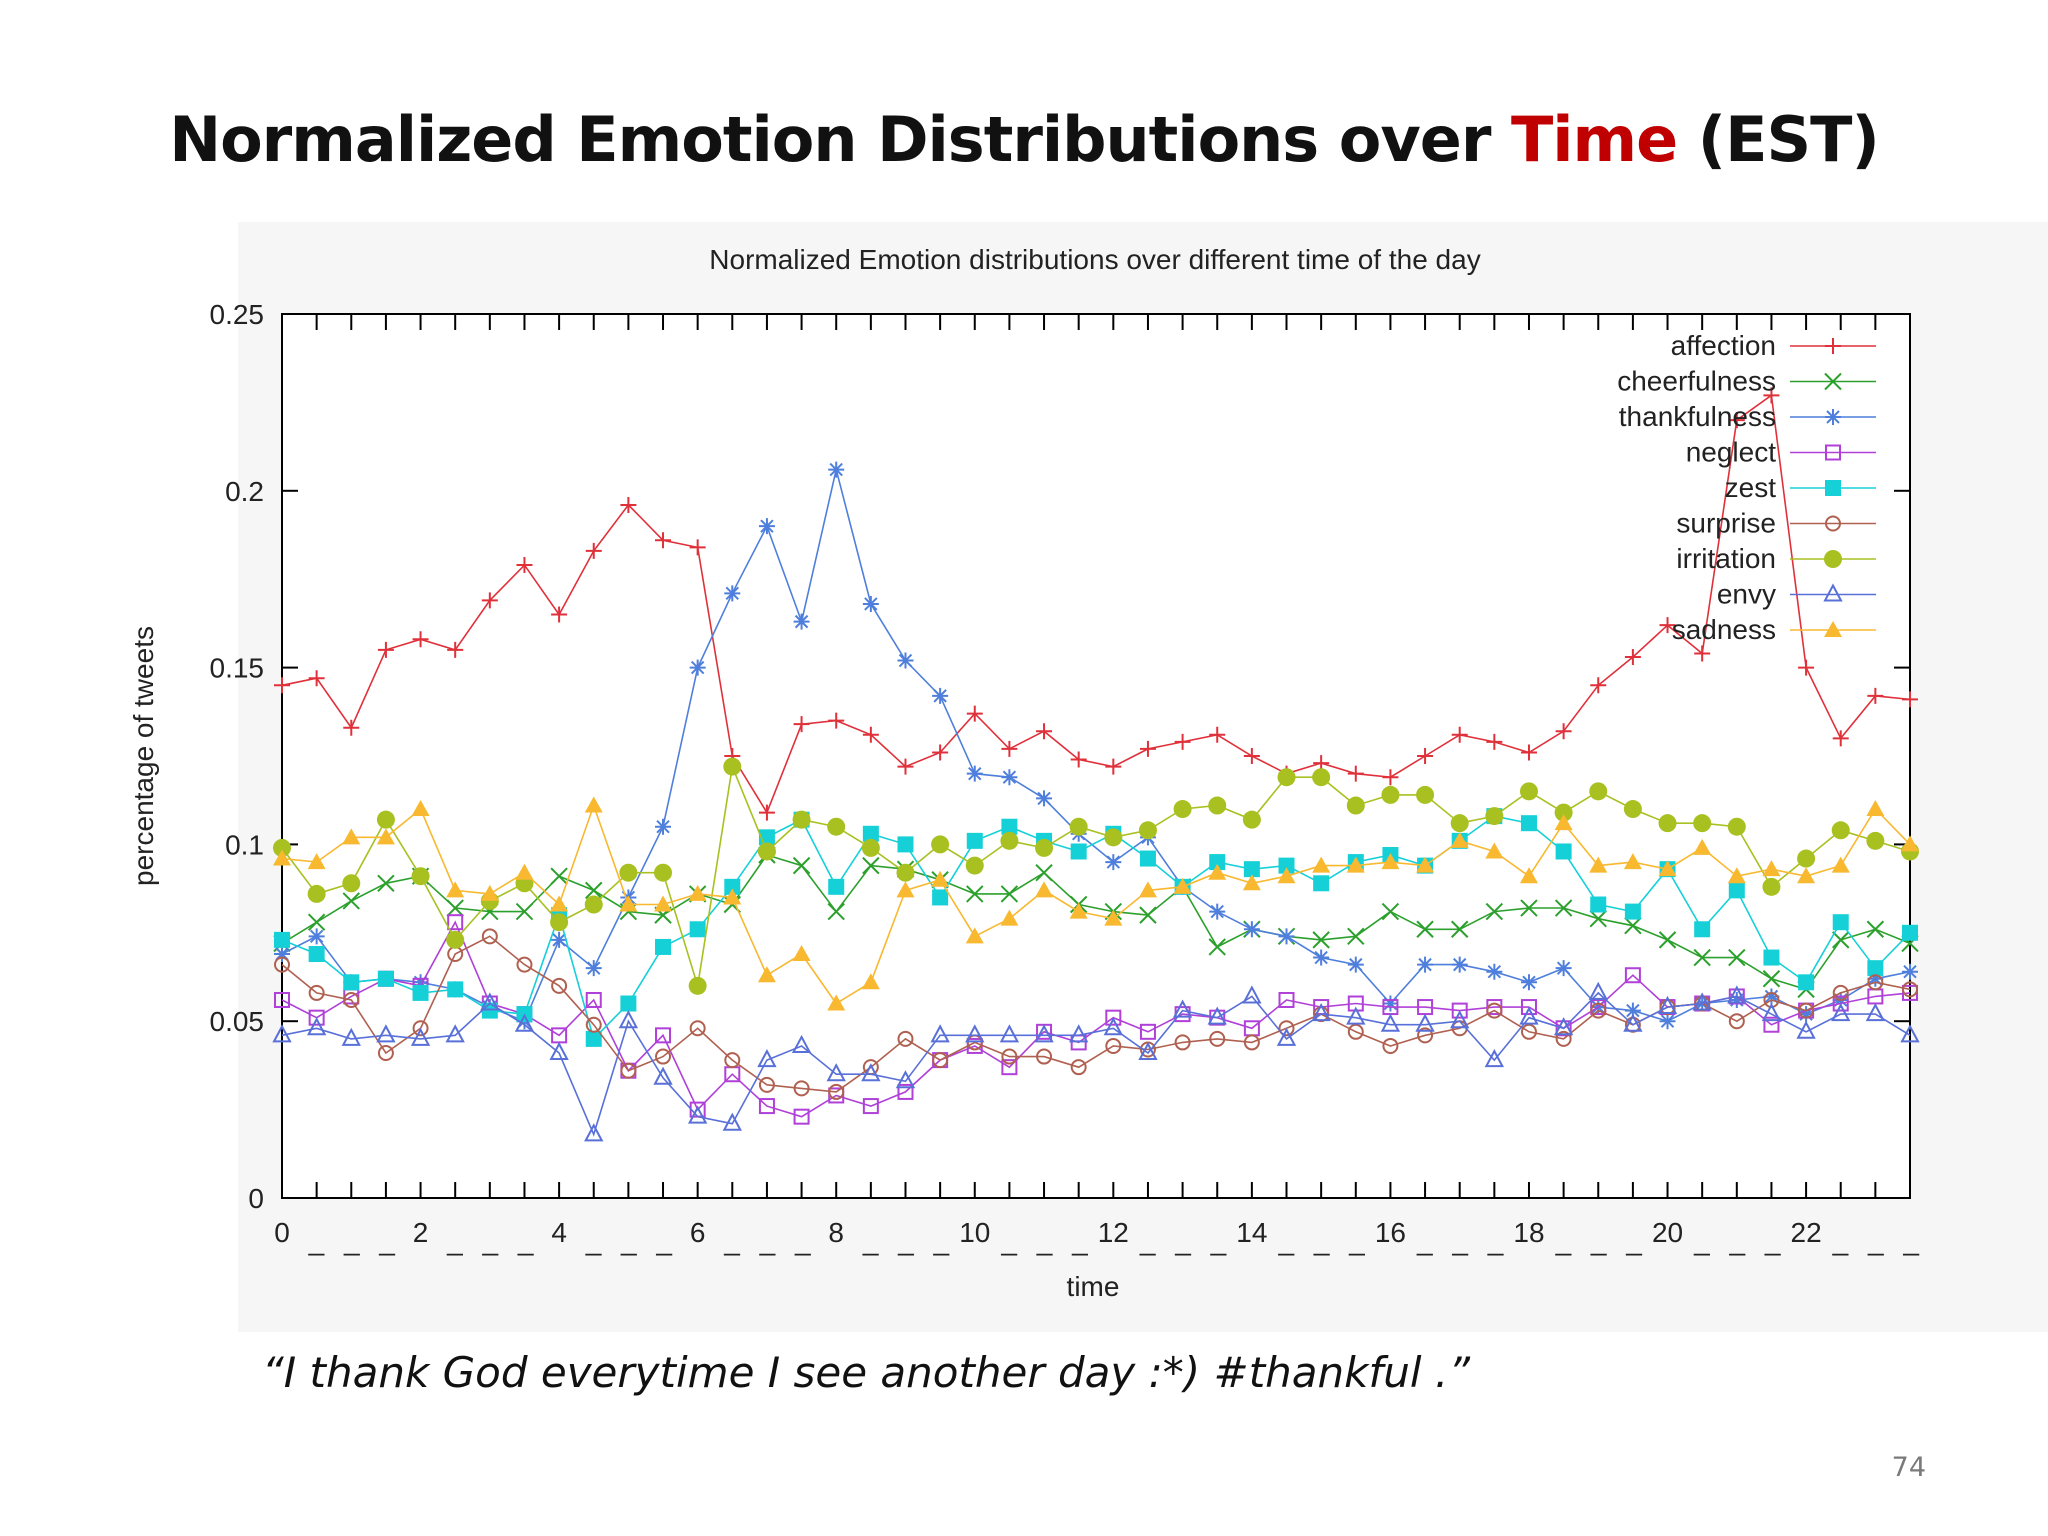 The height and width of the screenshot is (1536, 2048). Describe the element at coordinates (237, 314) in the screenshot. I see `y-tick-label: 0.25` at that location.